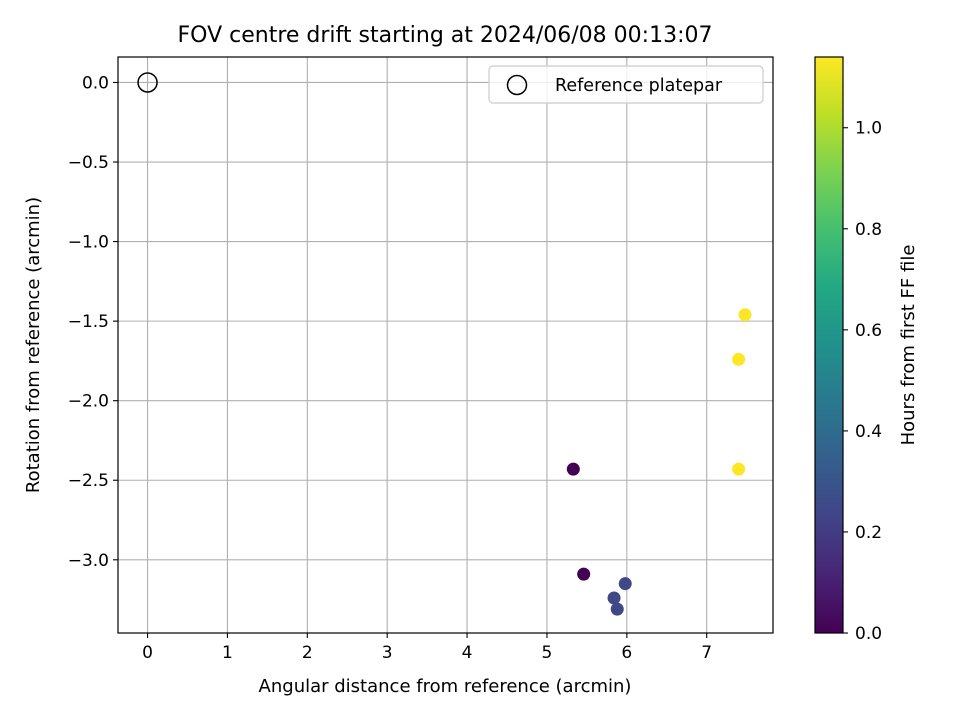  What do you see at coordinates (88, 322) in the screenshot?
I see `y-tick-label: −1.5` at bounding box center [88, 322].